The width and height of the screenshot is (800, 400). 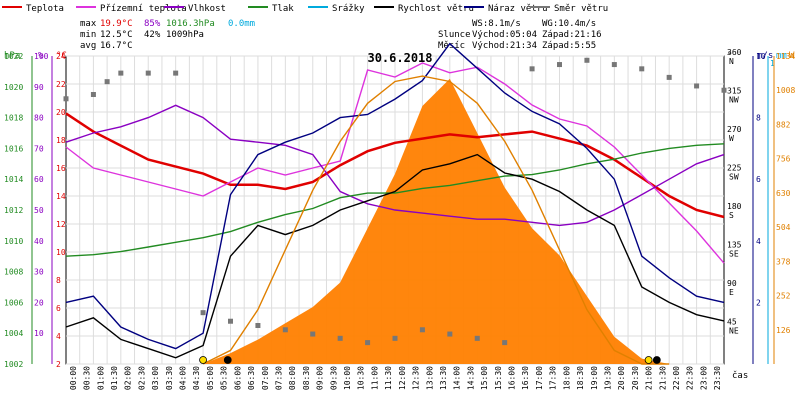 I want to click on tick-label-pct: 100, so click(x=41, y=56).